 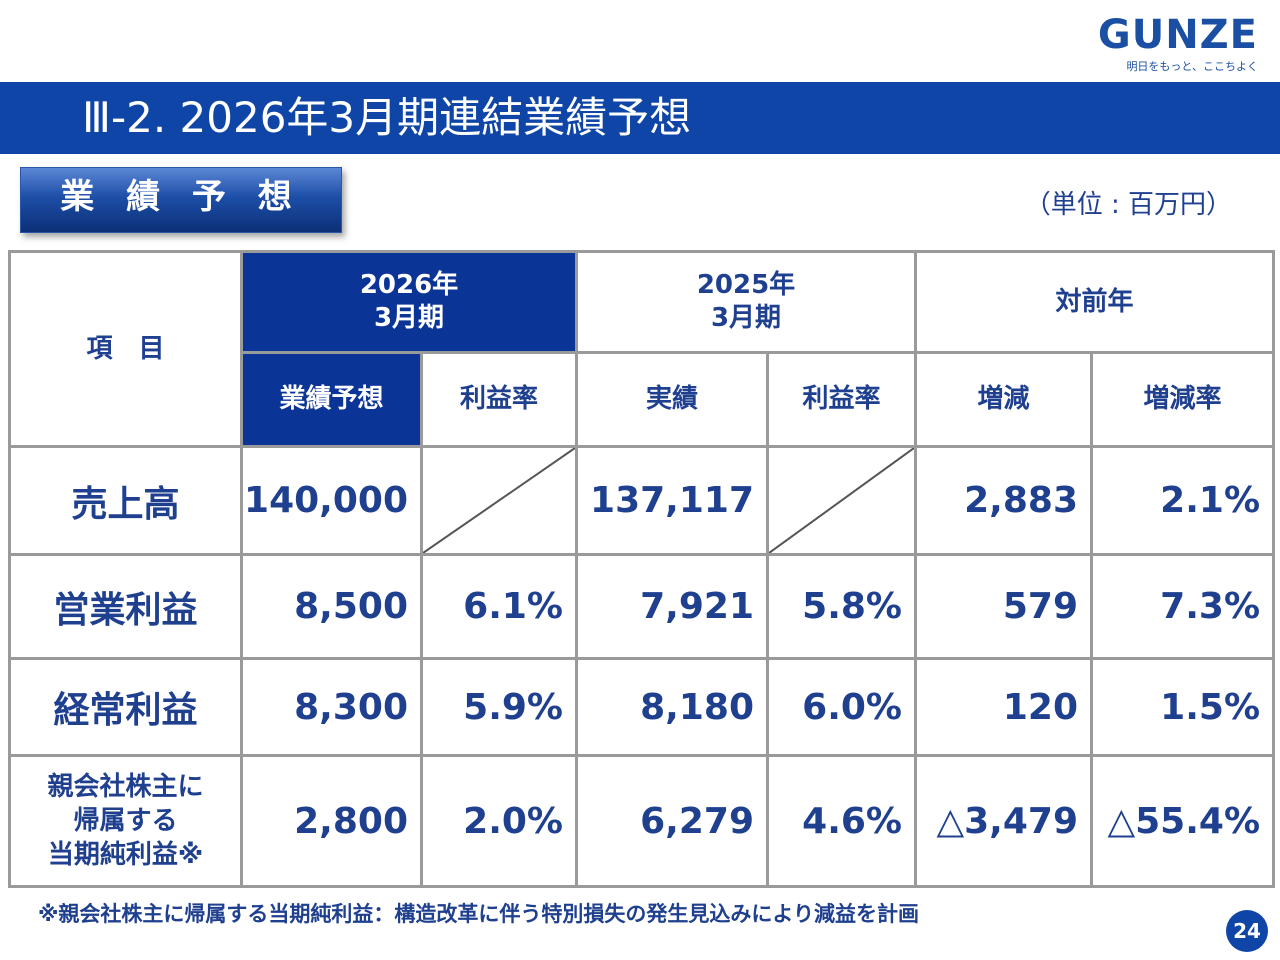 What do you see at coordinates (125, 349) in the screenshot?
I see `item-header: 項 目` at bounding box center [125, 349].